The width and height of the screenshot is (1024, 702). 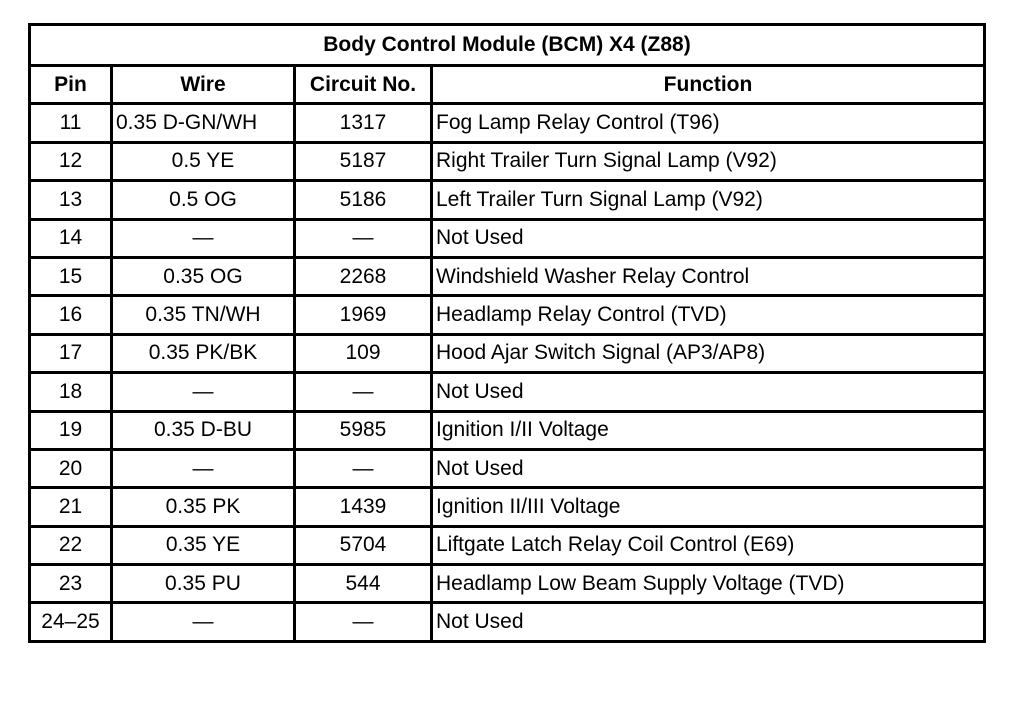 I want to click on function-cell: Ignition II/III Voltage, so click(x=708, y=507).